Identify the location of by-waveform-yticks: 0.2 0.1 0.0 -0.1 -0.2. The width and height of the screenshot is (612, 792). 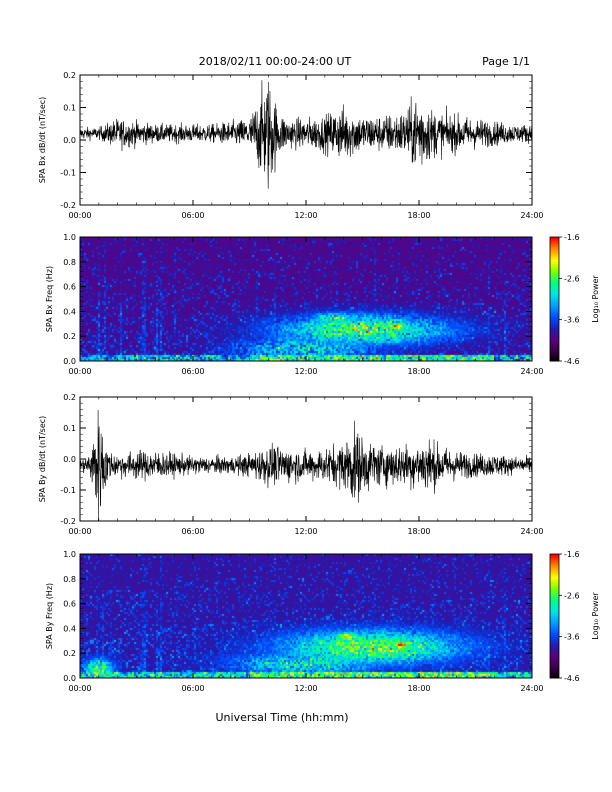
(296, 459).